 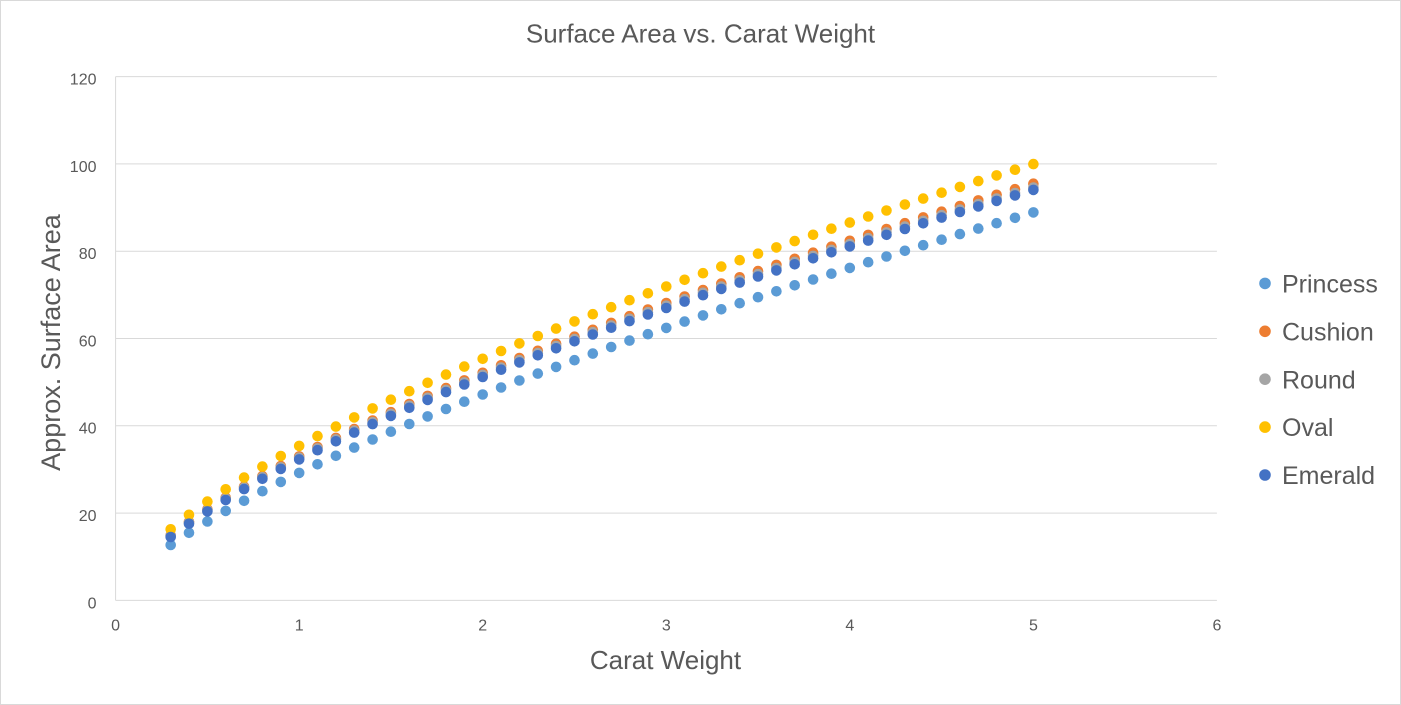 I want to click on svg-text: Surface Area vs. Carat Weight, so click(x=701, y=34).